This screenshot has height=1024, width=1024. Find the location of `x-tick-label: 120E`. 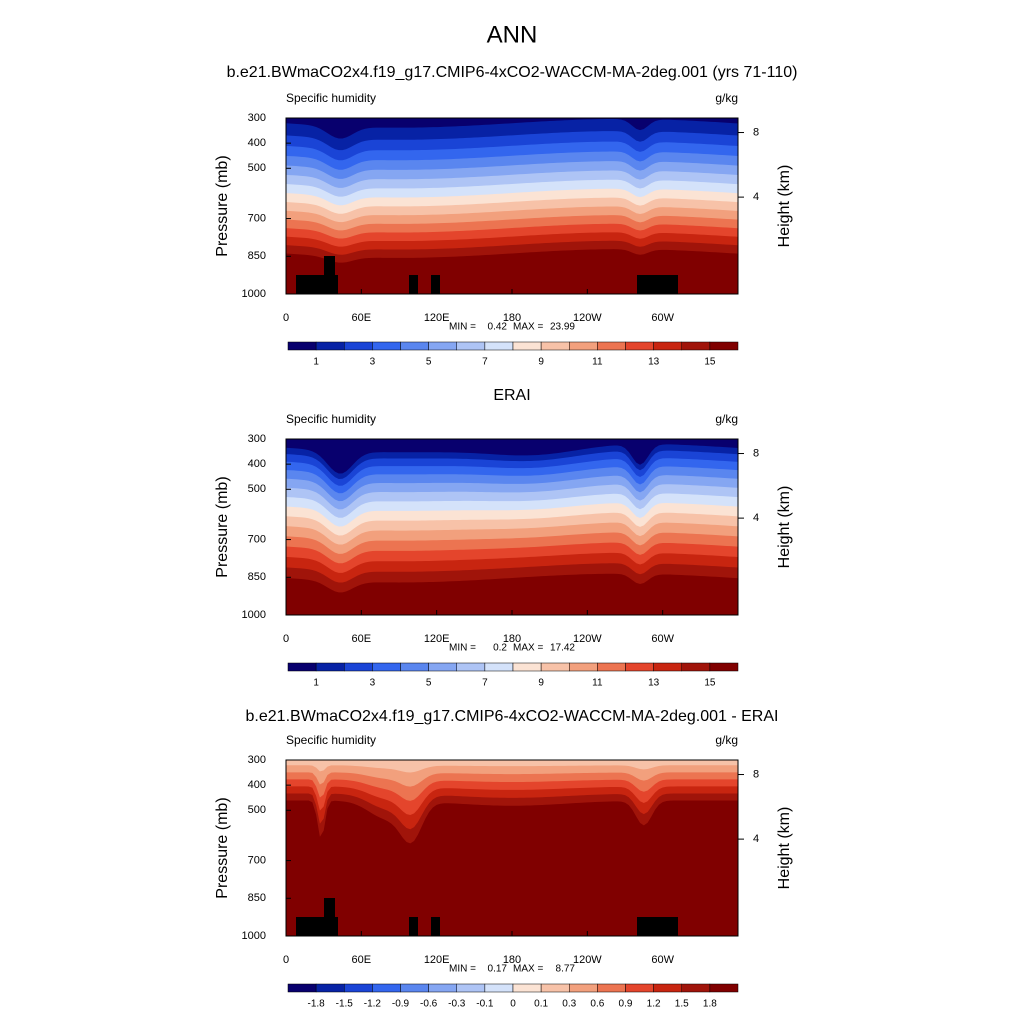

x-tick-label: 120E is located at coordinates (437, 639).